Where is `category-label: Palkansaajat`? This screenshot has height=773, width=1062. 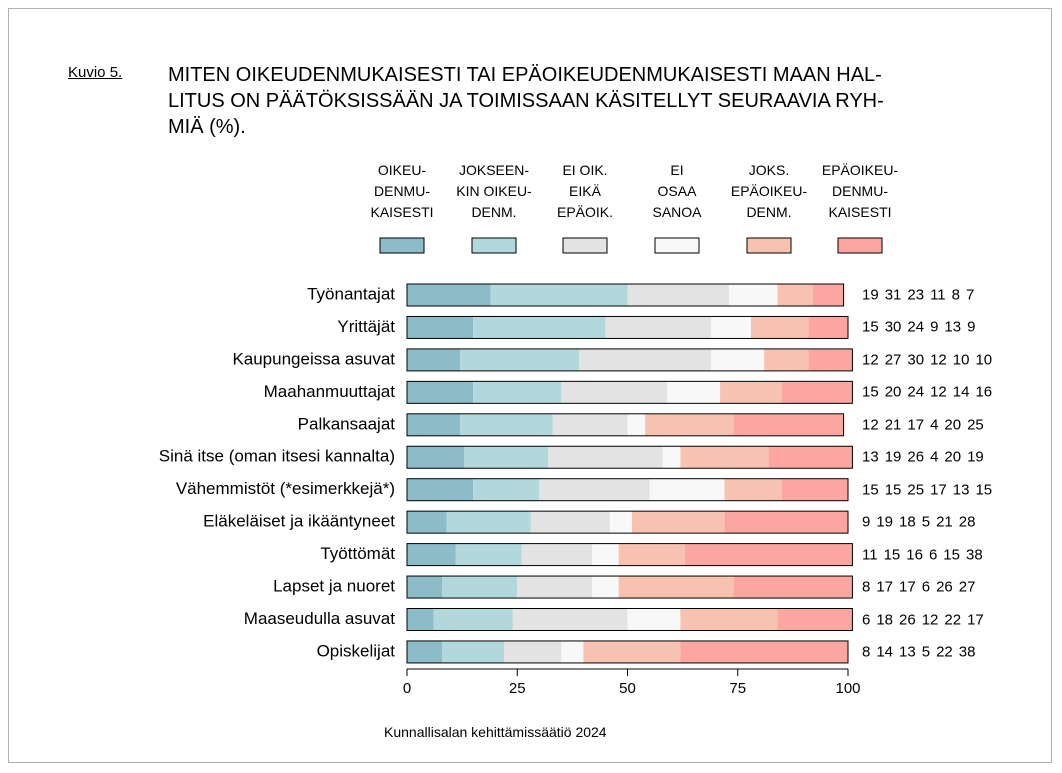
category-label: Palkansaajat is located at coordinates (347, 423).